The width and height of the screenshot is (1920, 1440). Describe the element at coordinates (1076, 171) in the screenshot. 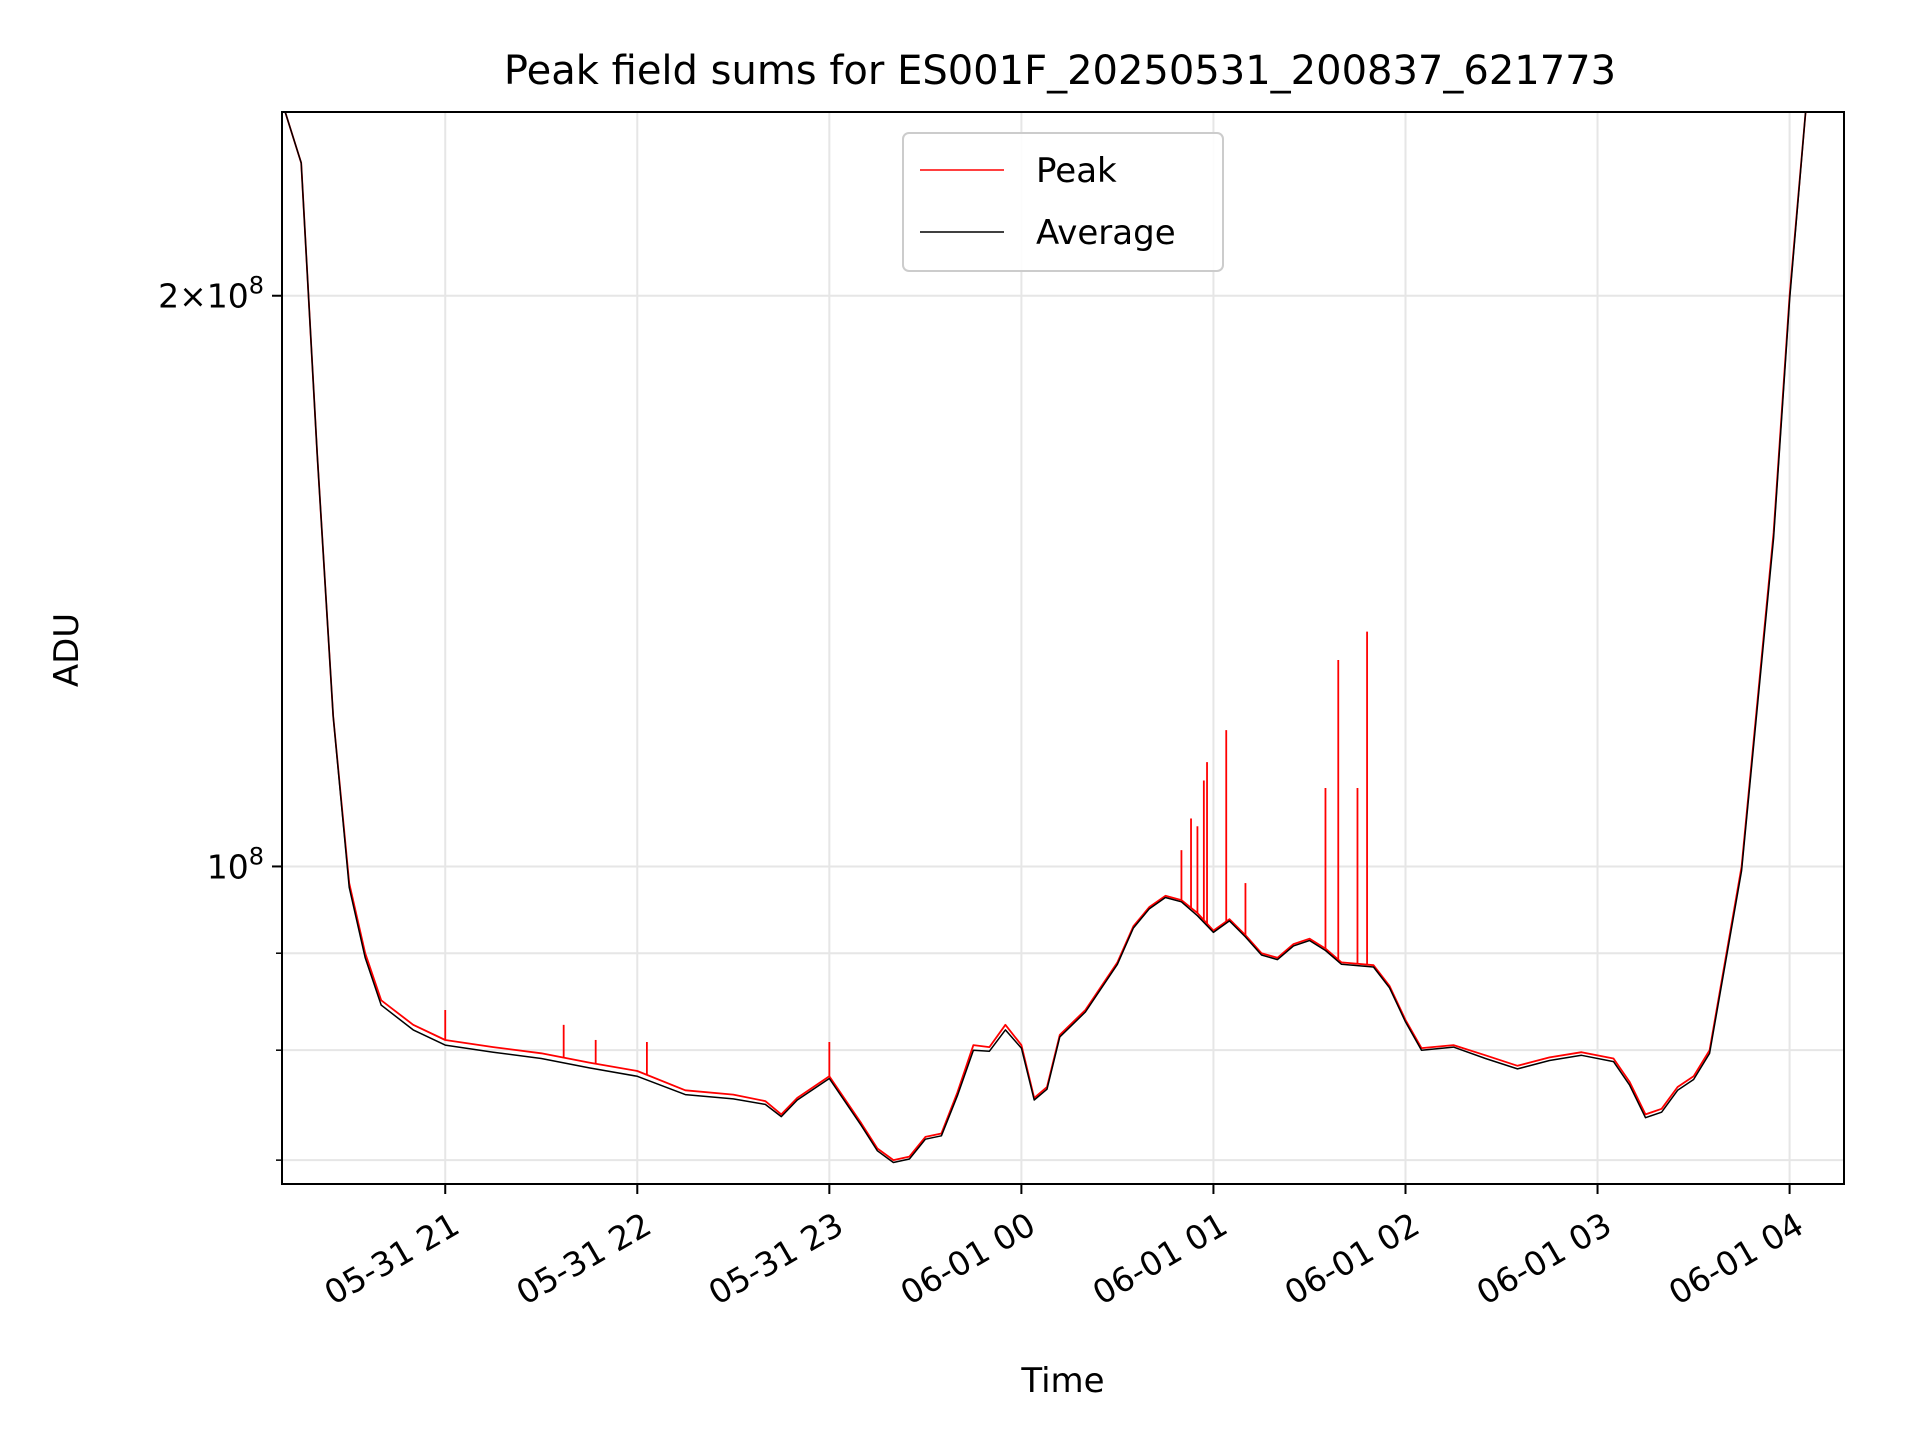

I see `legend-label-peak: Peak` at that location.